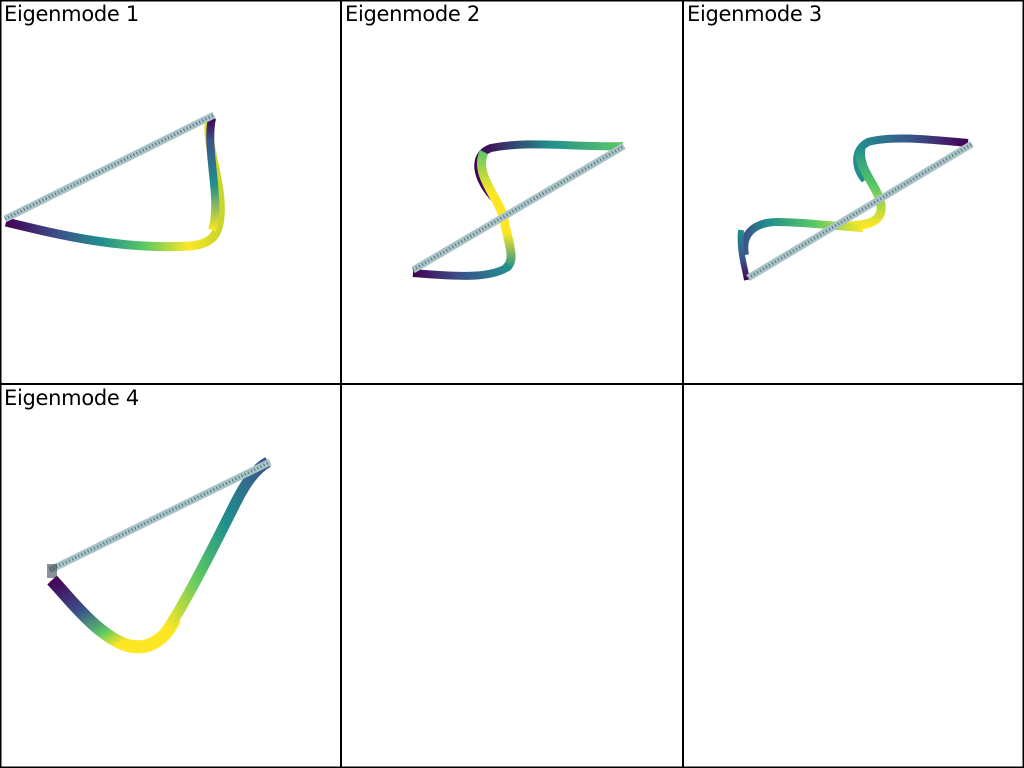 Image resolution: width=1024 pixels, height=768 pixels. What do you see at coordinates (71, 398) in the screenshot?
I see `panel-title: Eigenmode 4` at bounding box center [71, 398].